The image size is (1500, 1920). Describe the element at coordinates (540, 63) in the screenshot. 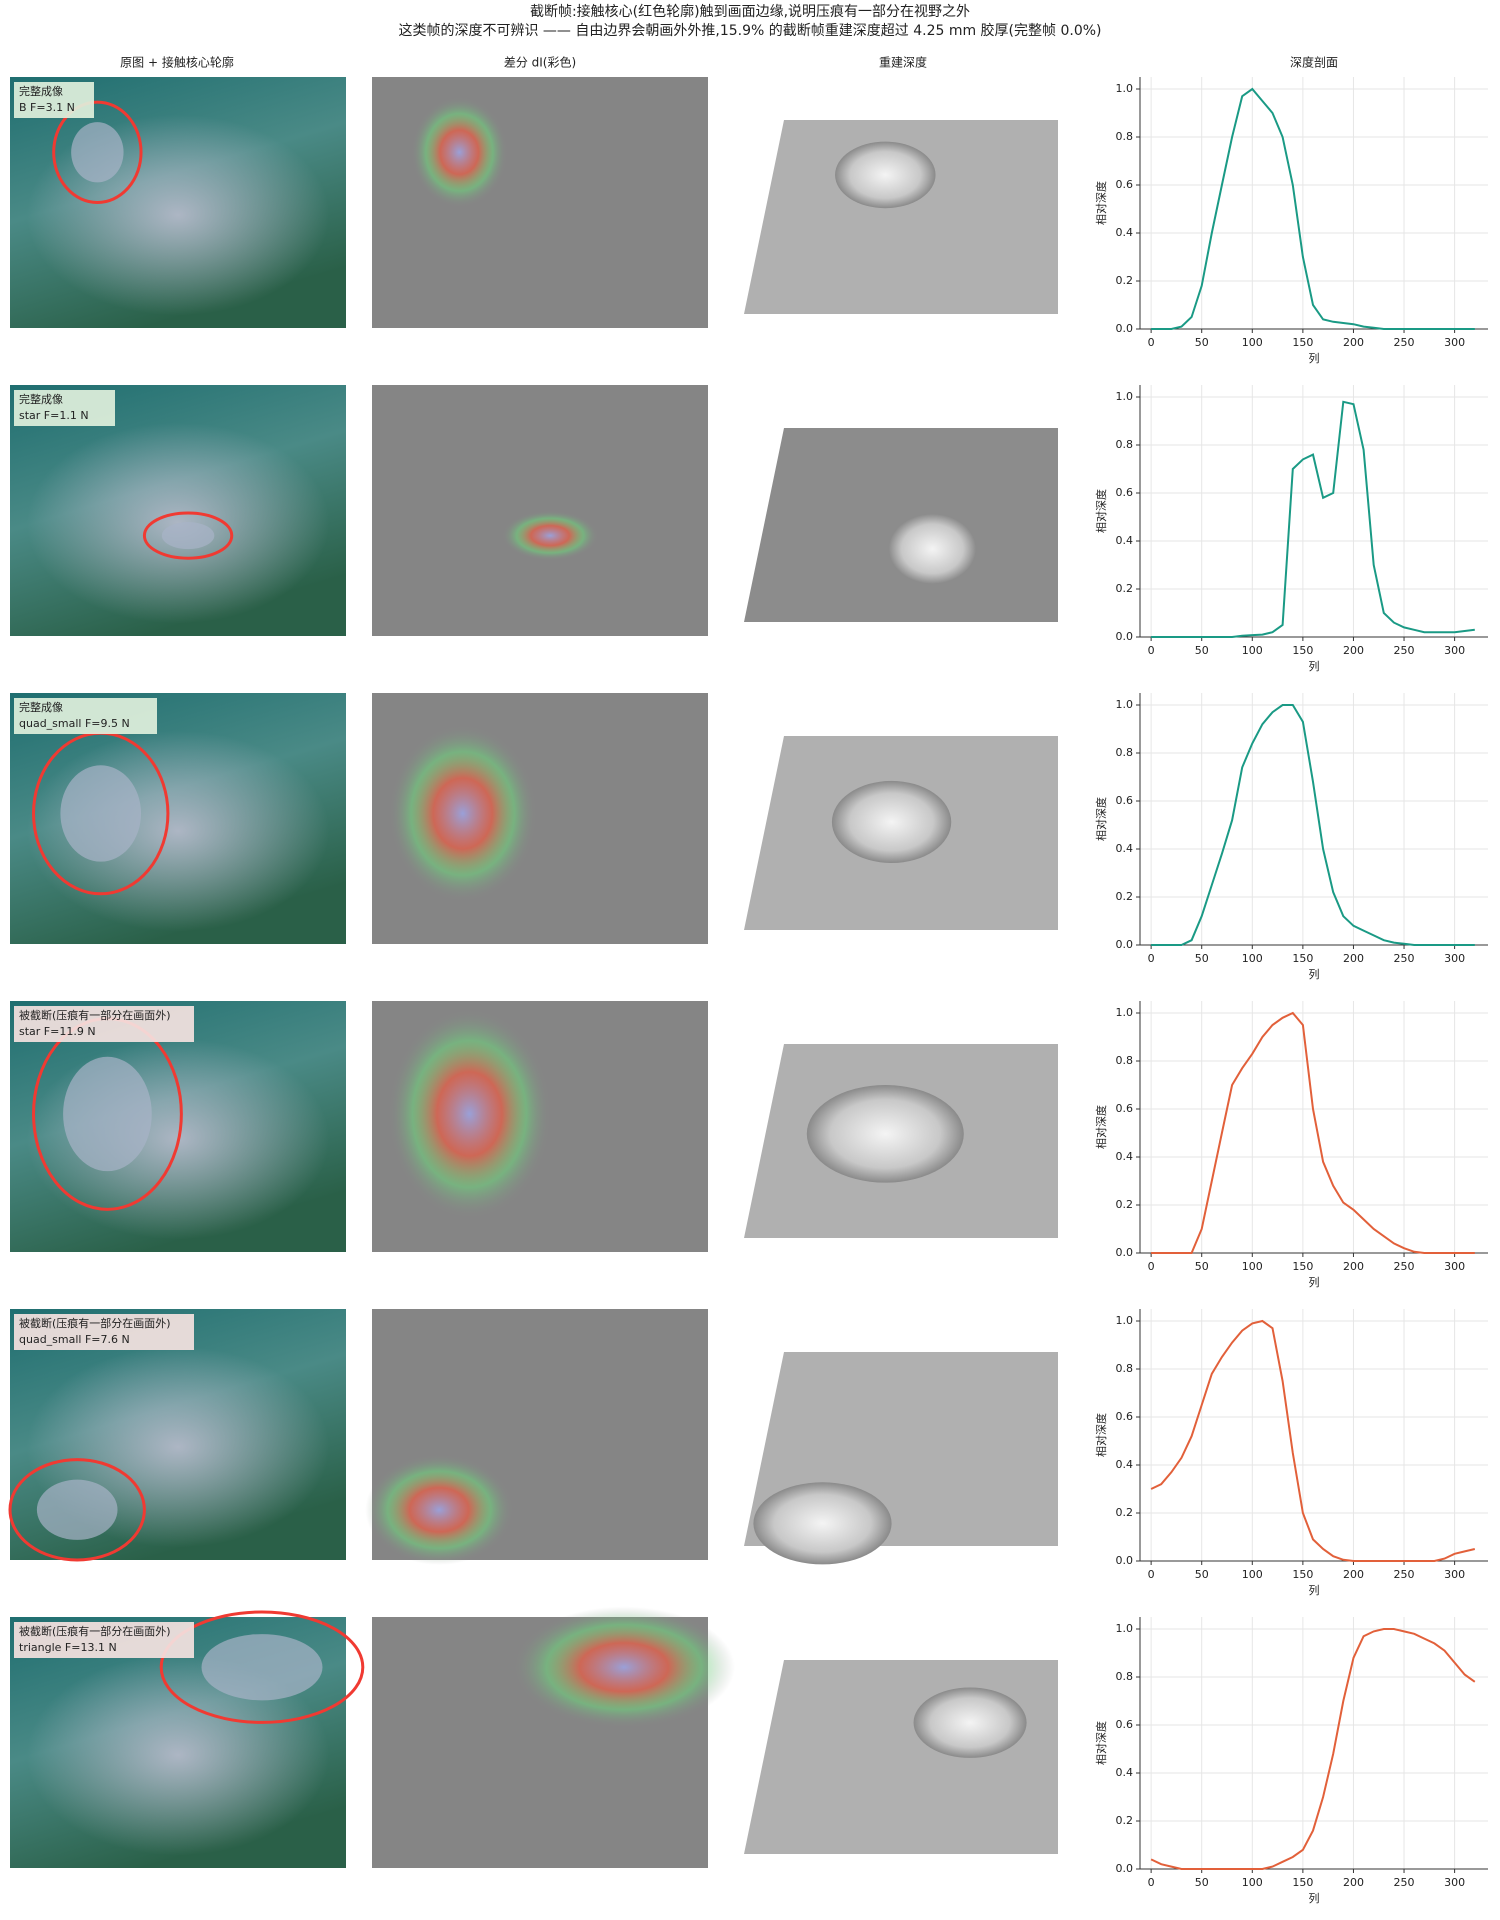

I see `column-title: 差分 dI(彩色)` at that location.